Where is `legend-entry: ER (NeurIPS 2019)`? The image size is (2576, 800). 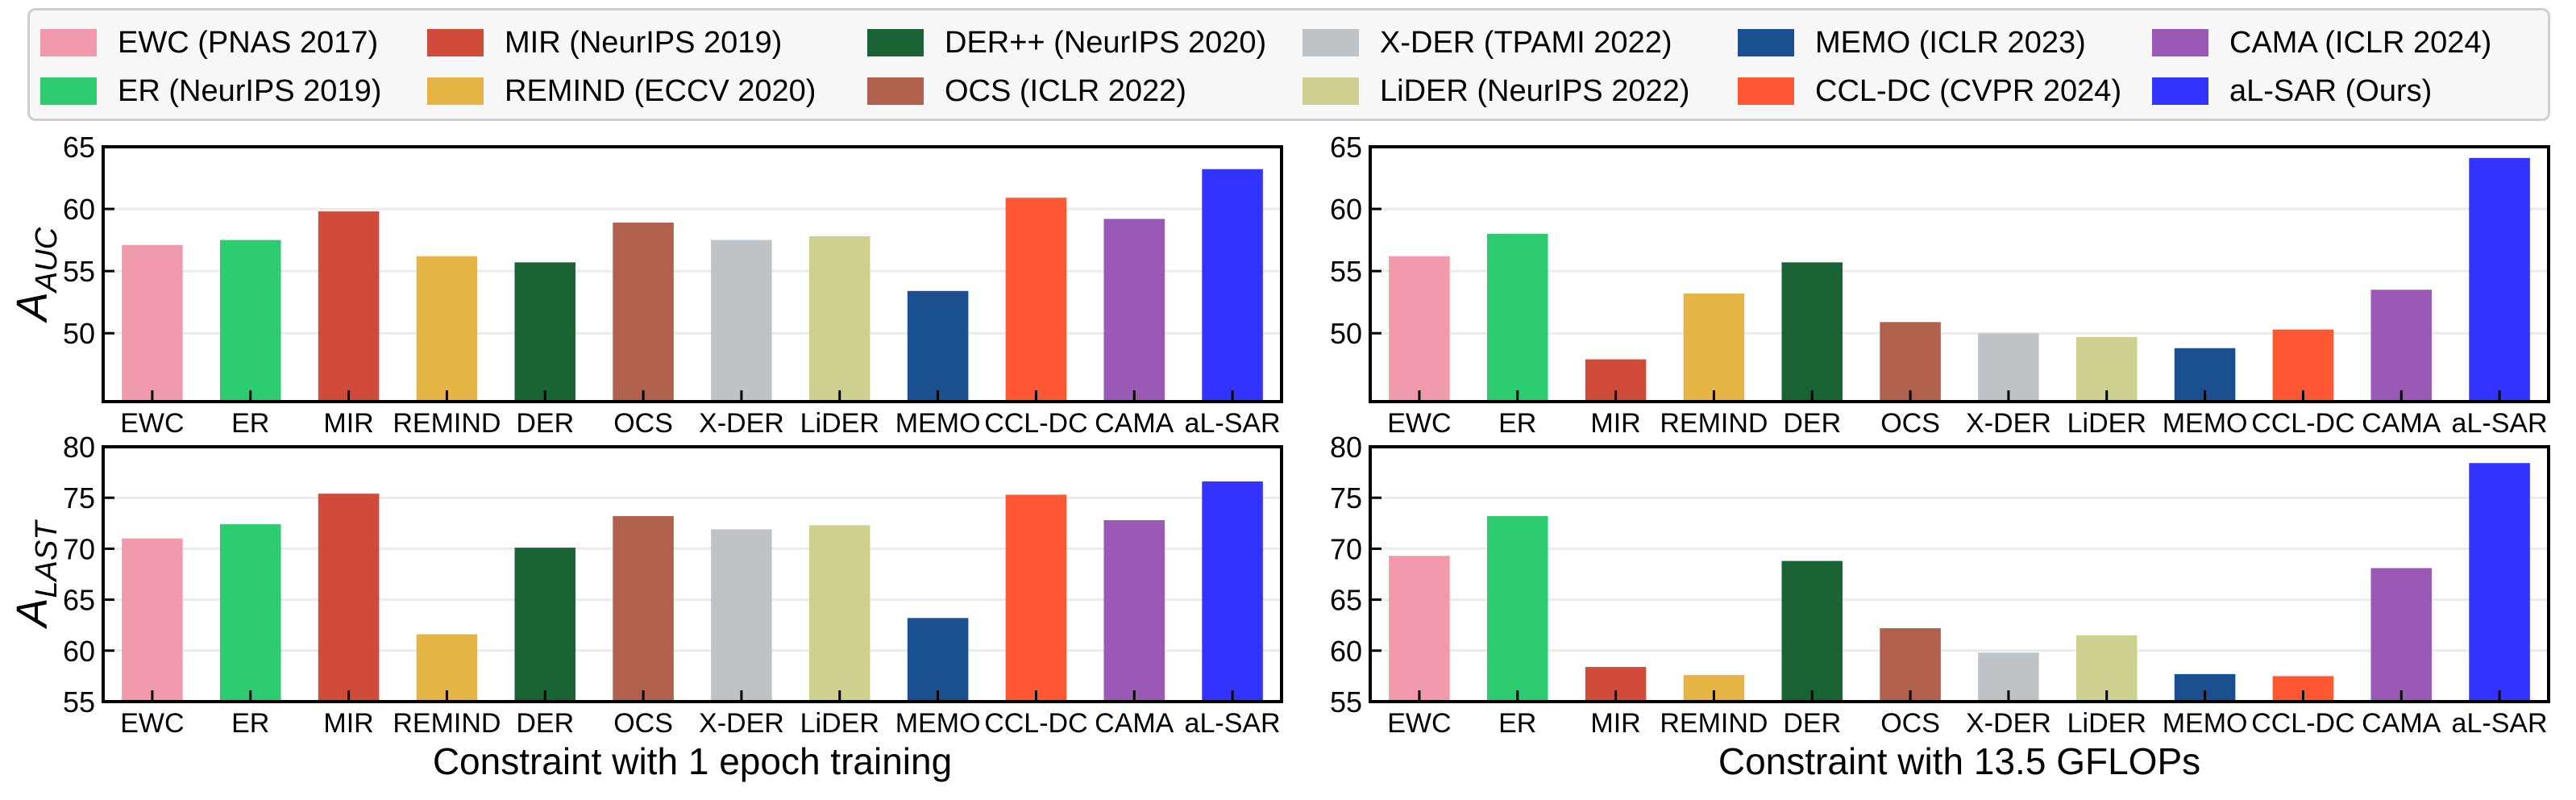 legend-entry: ER (NeurIPS 2019) is located at coordinates (210, 91).